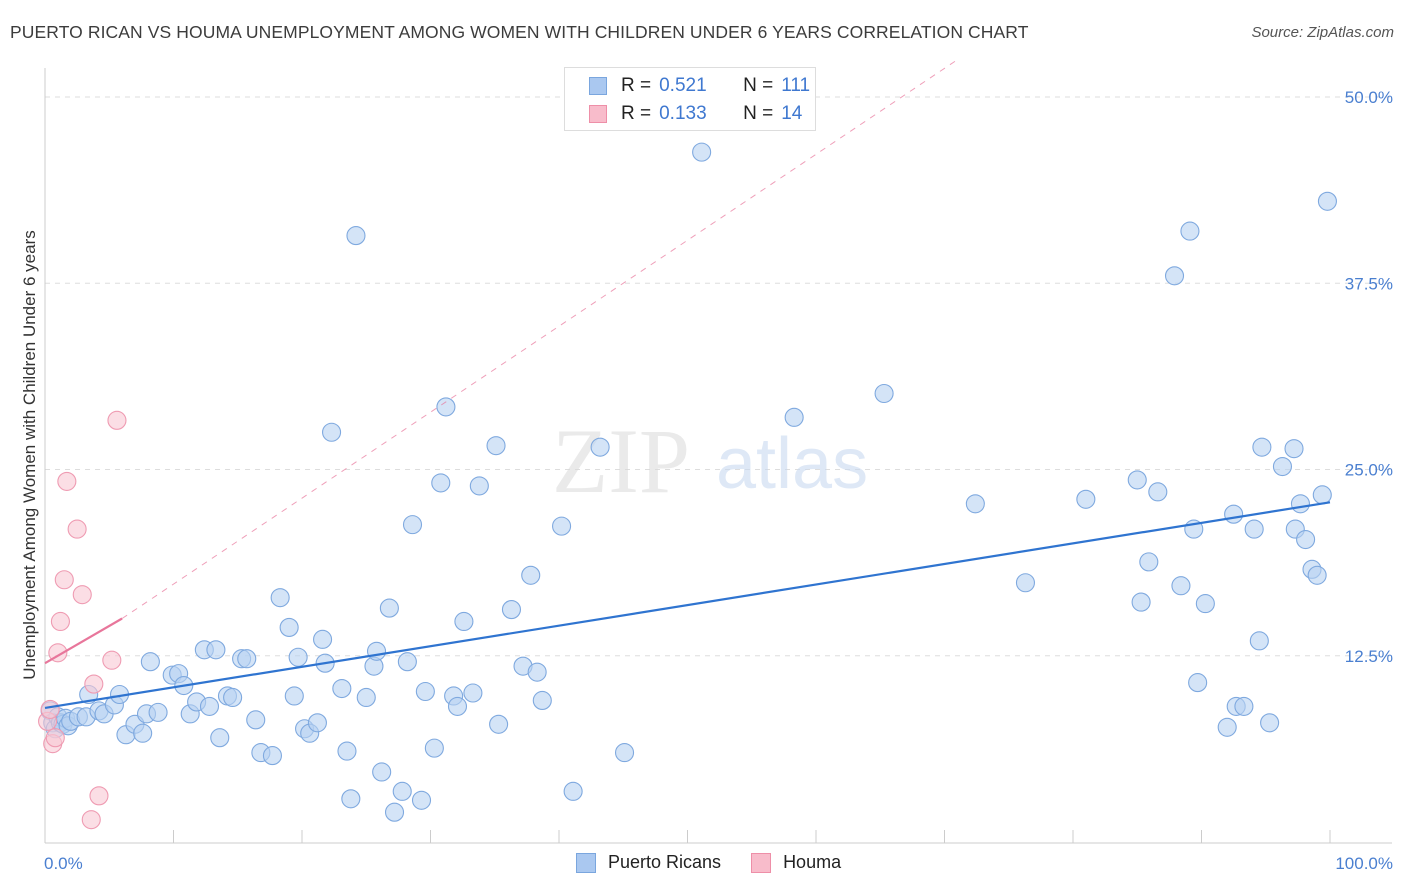 The image size is (1406, 892). I want to click on series-legend-houma: Houma, so click(796, 862).